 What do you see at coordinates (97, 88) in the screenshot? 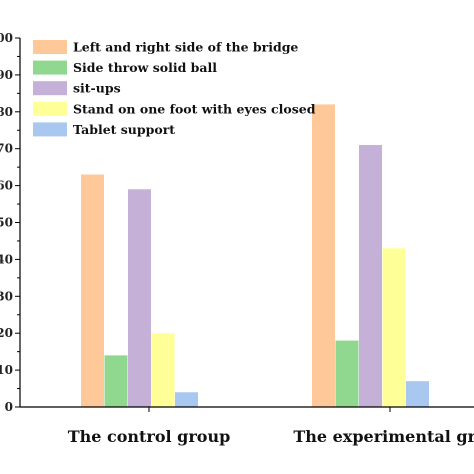
I see `legend-label: sit-ups` at bounding box center [97, 88].